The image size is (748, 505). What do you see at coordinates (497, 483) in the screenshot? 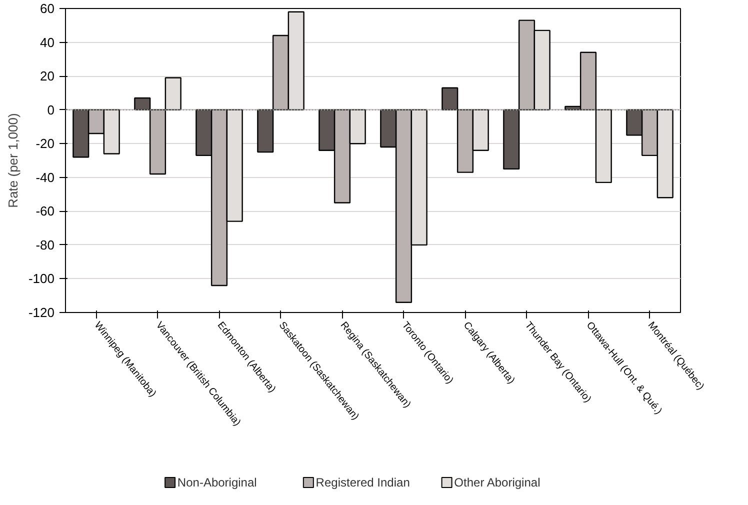
I see `legend-label: Other Aboriginal` at bounding box center [497, 483].